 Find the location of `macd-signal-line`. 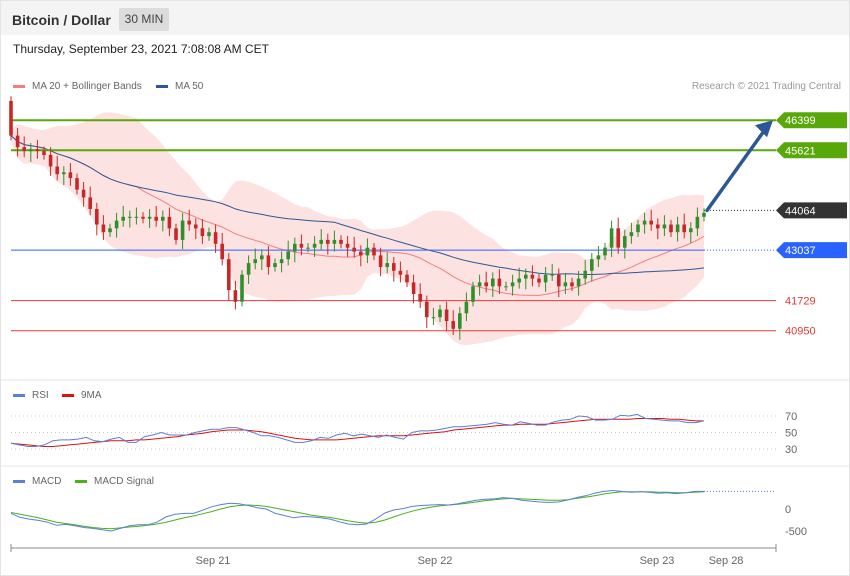

macd-signal-line is located at coordinates (357, 510).